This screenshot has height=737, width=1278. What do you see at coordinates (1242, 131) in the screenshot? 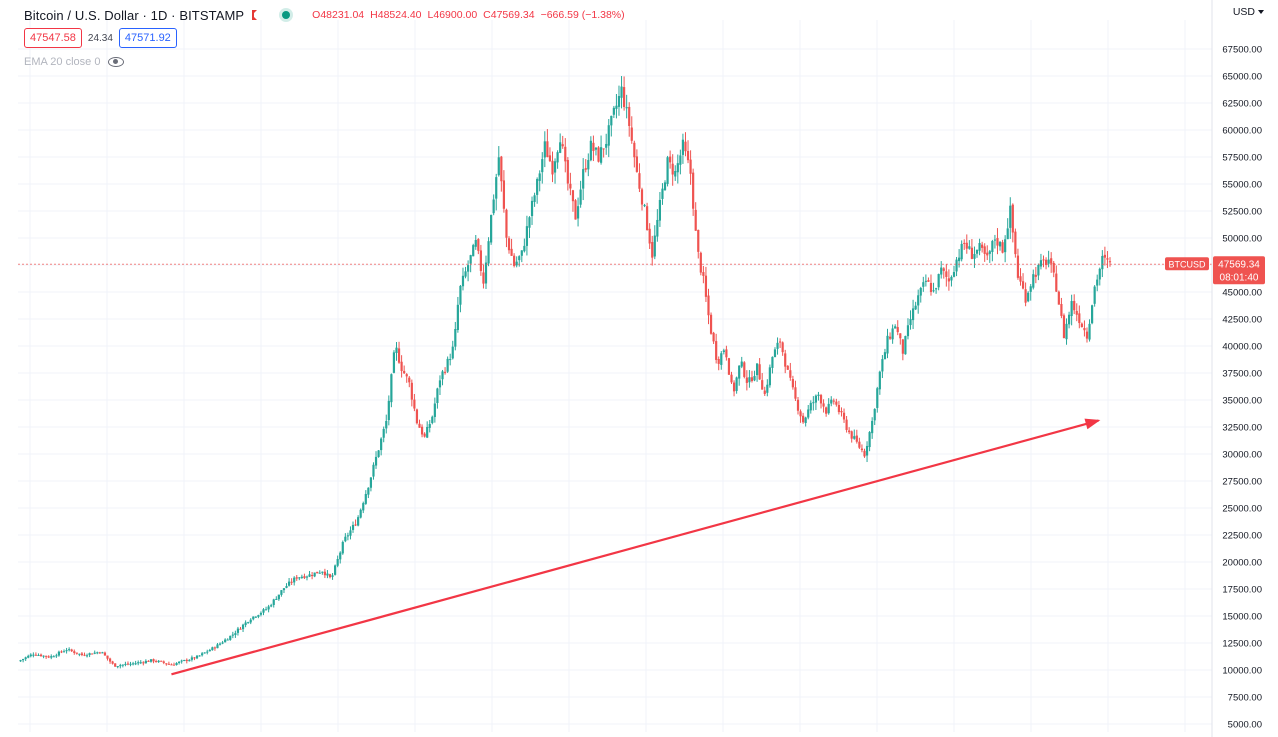
I see `price-tick-label: 60000.00` at bounding box center [1242, 131].